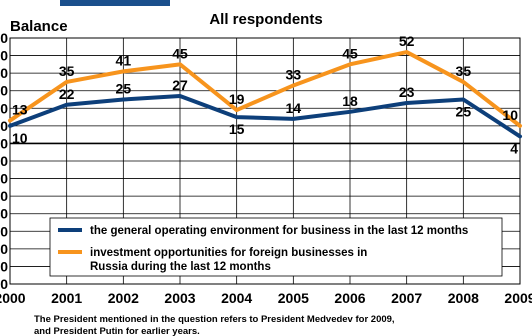  I want to click on x-tick-label: 2003, so click(179, 298).